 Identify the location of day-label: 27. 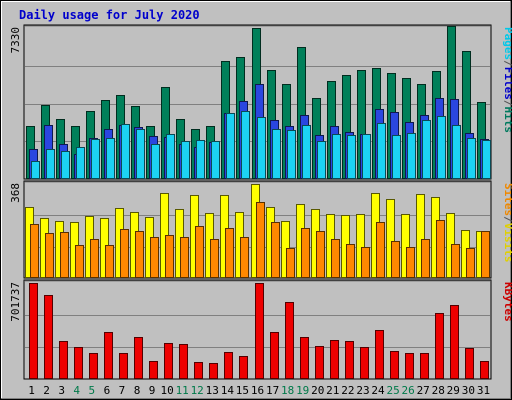
(423, 390).